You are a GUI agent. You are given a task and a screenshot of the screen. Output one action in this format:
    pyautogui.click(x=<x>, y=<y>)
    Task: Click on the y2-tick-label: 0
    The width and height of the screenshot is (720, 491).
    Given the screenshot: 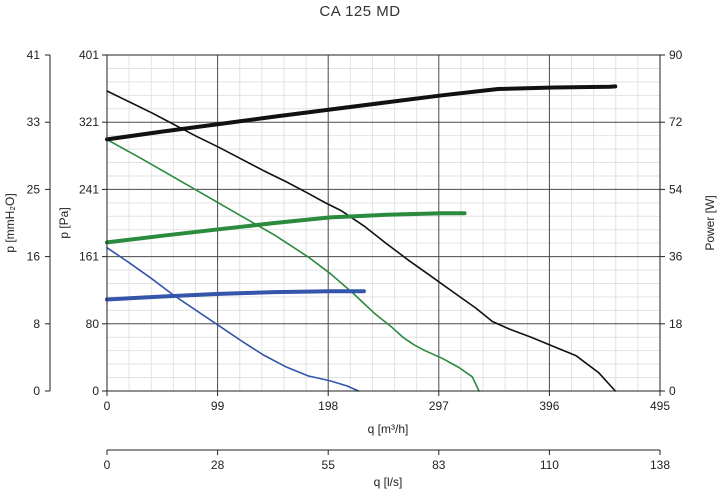 What is the action you would take?
    pyautogui.click(x=36, y=391)
    